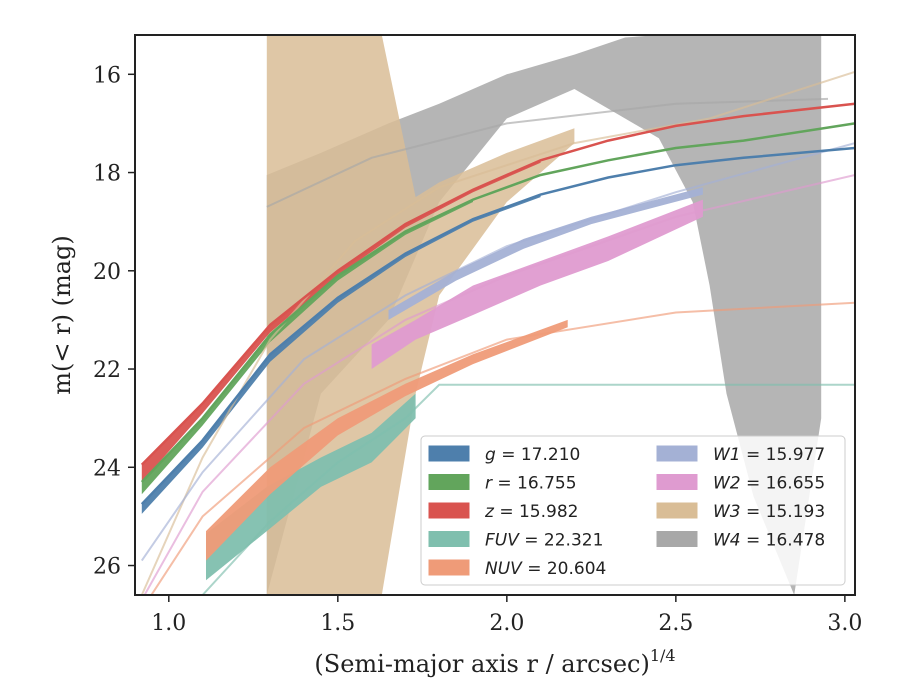 The width and height of the screenshot is (900, 700). What do you see at coordinates (677, 453) in the screenshot?
I see `legend-swatch-w1` at bounding box center [677, 453].